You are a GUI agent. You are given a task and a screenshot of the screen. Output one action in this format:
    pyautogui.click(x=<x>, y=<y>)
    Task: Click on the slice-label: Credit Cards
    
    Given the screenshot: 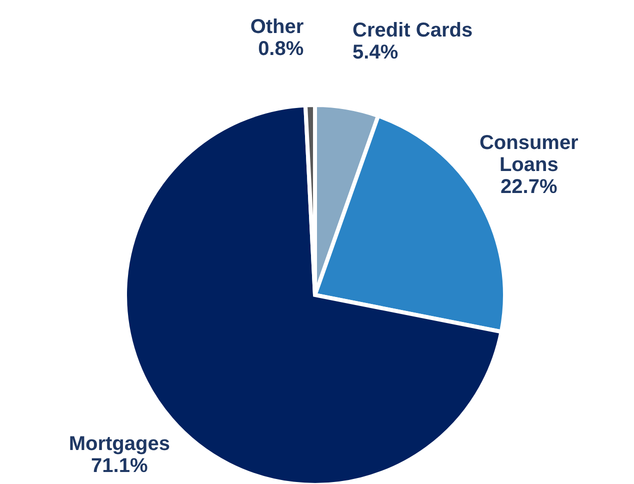 What is the action you would take?
    pyautogui.click(x=412, y=31)
    